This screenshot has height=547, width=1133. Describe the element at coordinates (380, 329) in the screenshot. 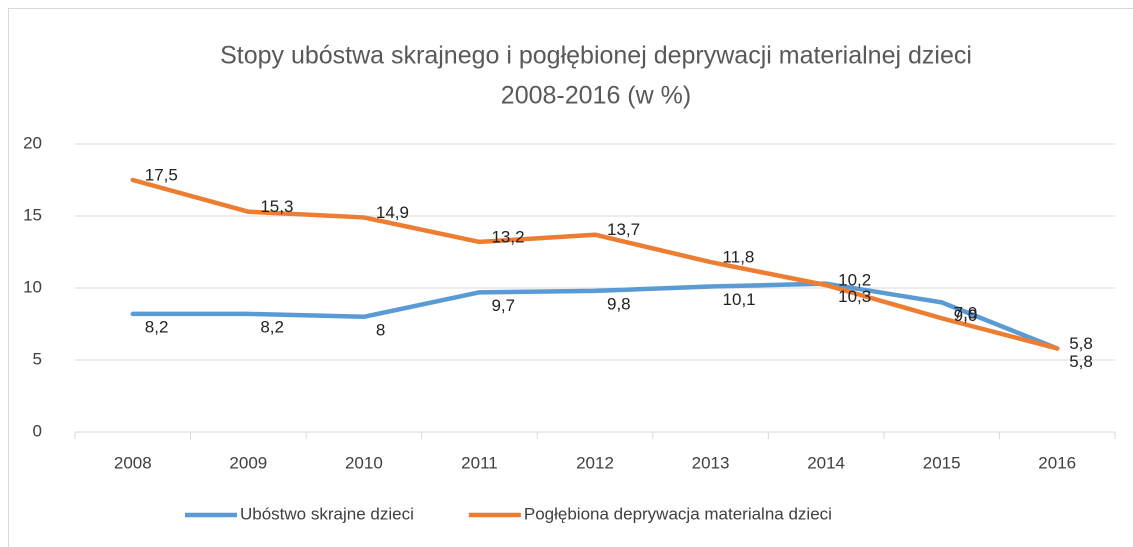

I see `data-label: 8` at that location.